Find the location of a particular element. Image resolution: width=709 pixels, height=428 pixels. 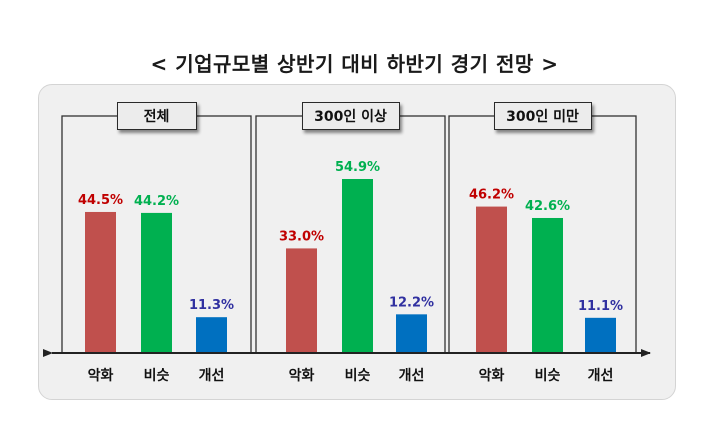

bar-value-label: 44.2% is located at coordinates (156, 201).